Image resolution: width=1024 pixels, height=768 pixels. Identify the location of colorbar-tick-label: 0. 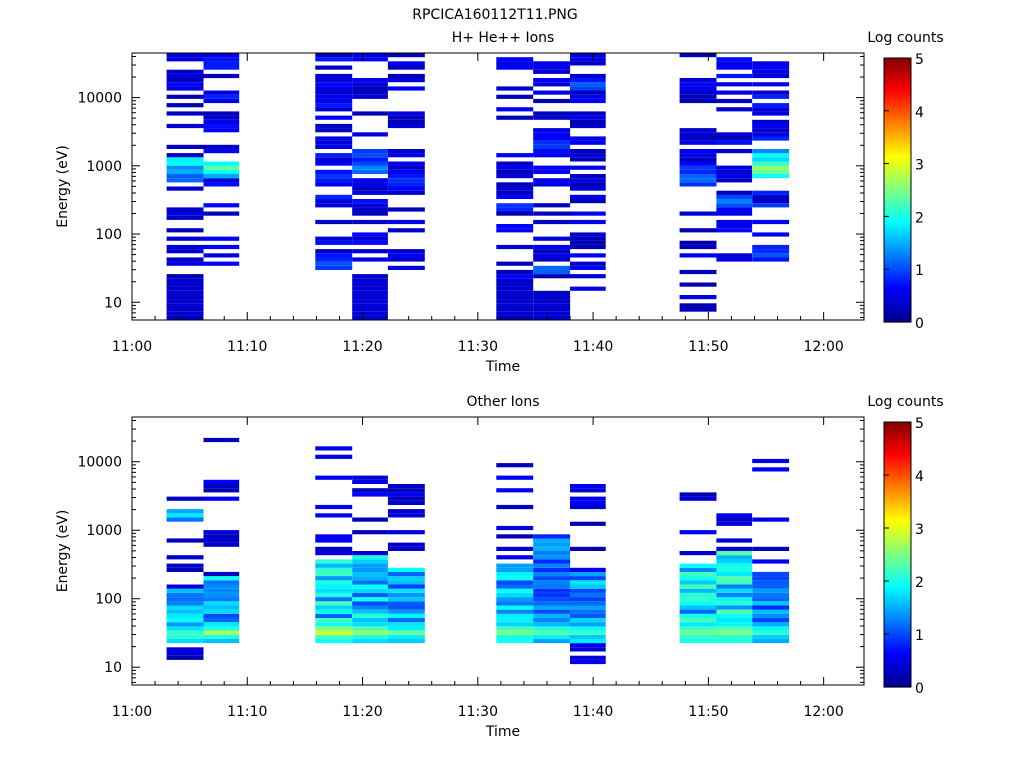
(919, 324).